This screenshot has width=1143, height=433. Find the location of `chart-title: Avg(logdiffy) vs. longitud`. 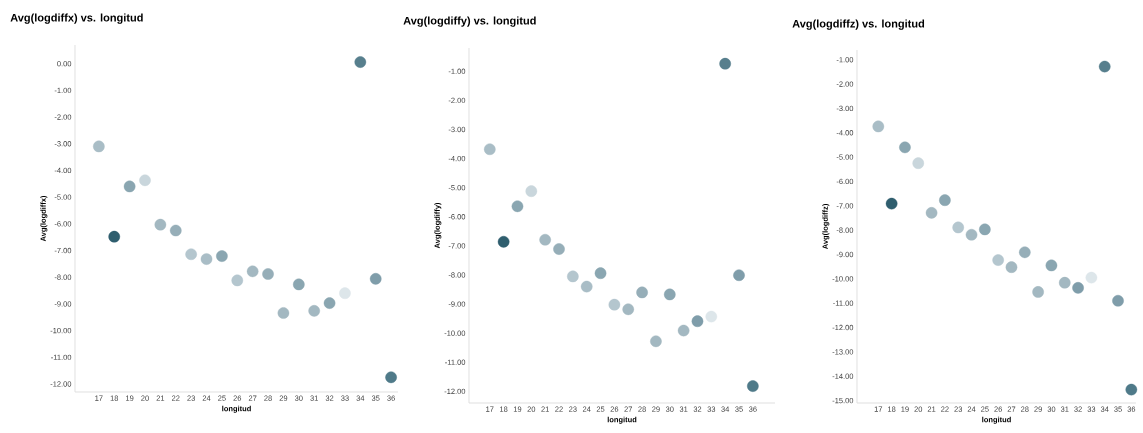

chart-title: Avg(logdiffy) vs. longitud is located at coordinates (469, 21).